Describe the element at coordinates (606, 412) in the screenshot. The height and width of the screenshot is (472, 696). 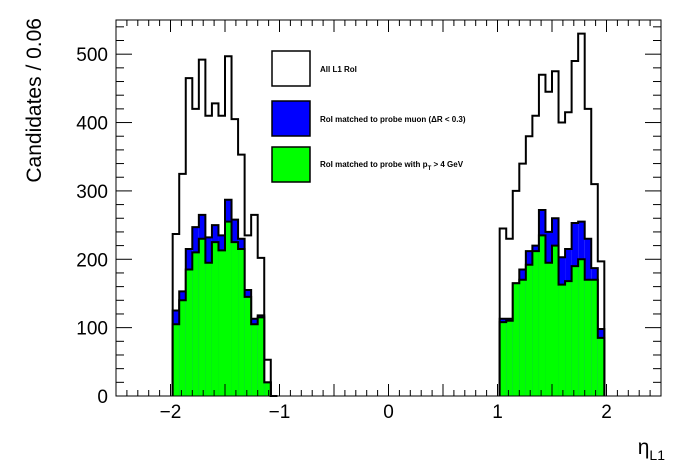
I see `x-tick-label: 2` at that location.